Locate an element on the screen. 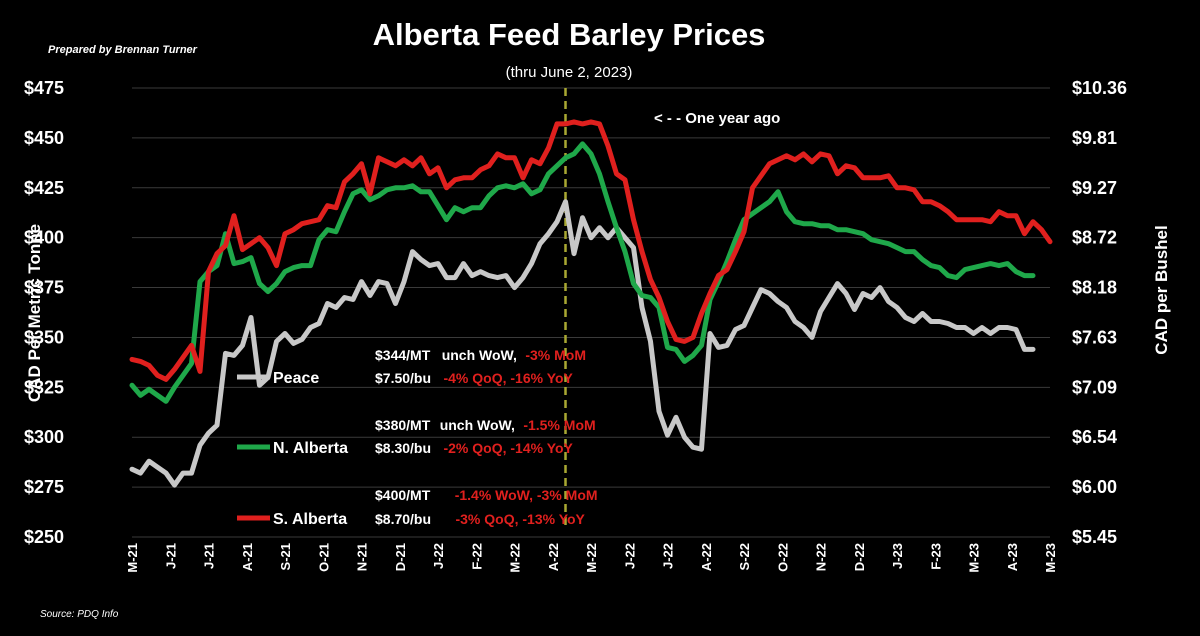  source-text: Source: PDQ Info is located at coordinates (79, 614).